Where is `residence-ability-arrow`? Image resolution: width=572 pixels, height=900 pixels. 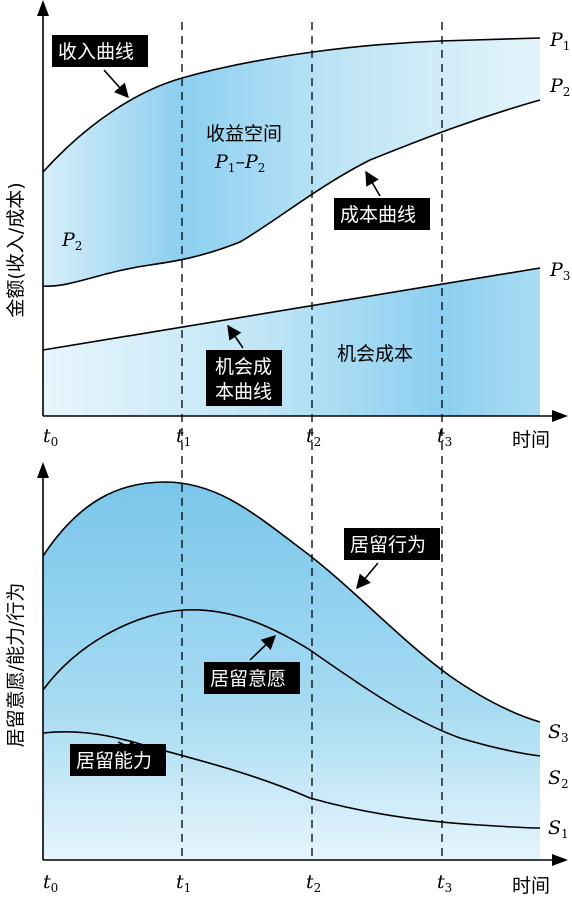
residence-ability-arrow is located at coordinates (129, 747).